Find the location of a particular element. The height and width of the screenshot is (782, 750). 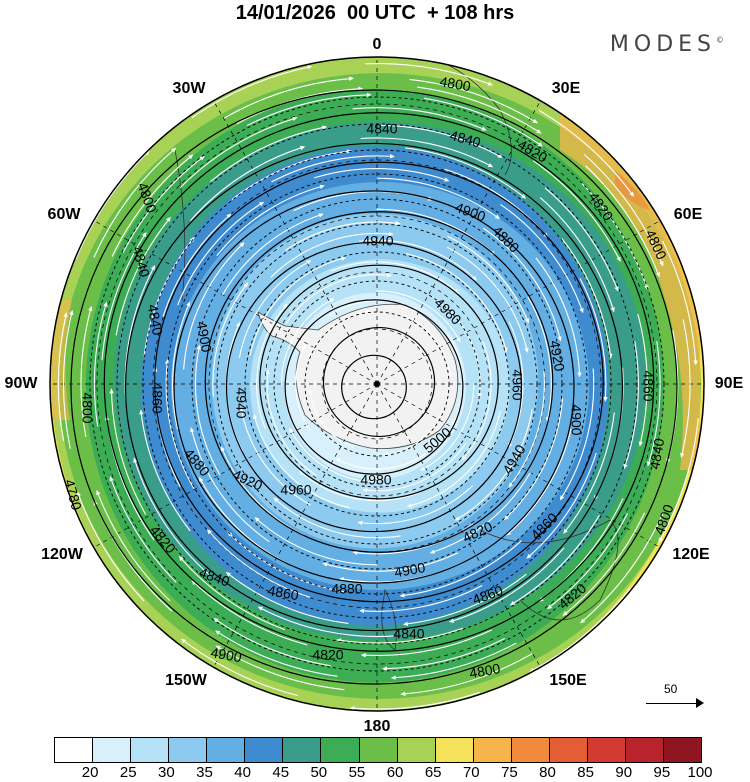

colorbar-tick-label: 20 is located at coordinates (90, 772).